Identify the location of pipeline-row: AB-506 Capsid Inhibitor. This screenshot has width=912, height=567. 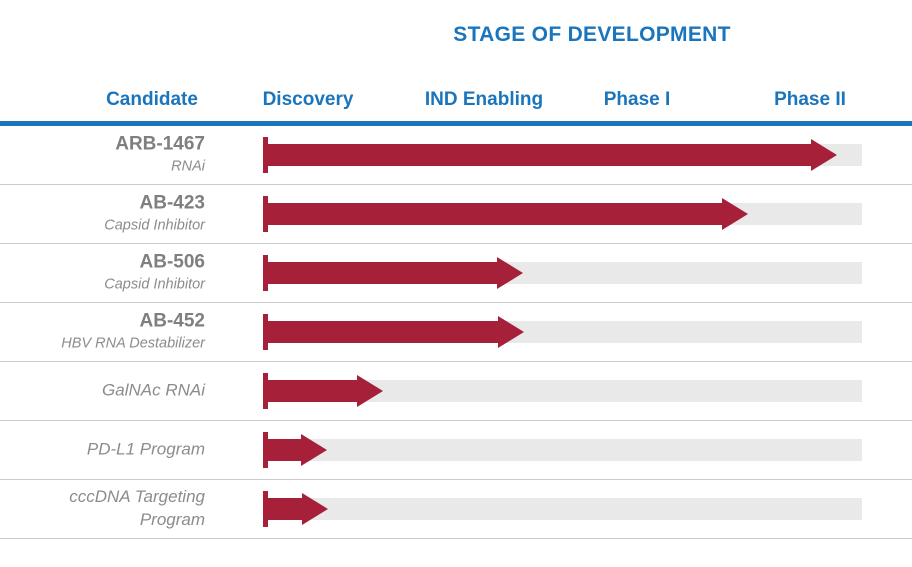
(456, 273).